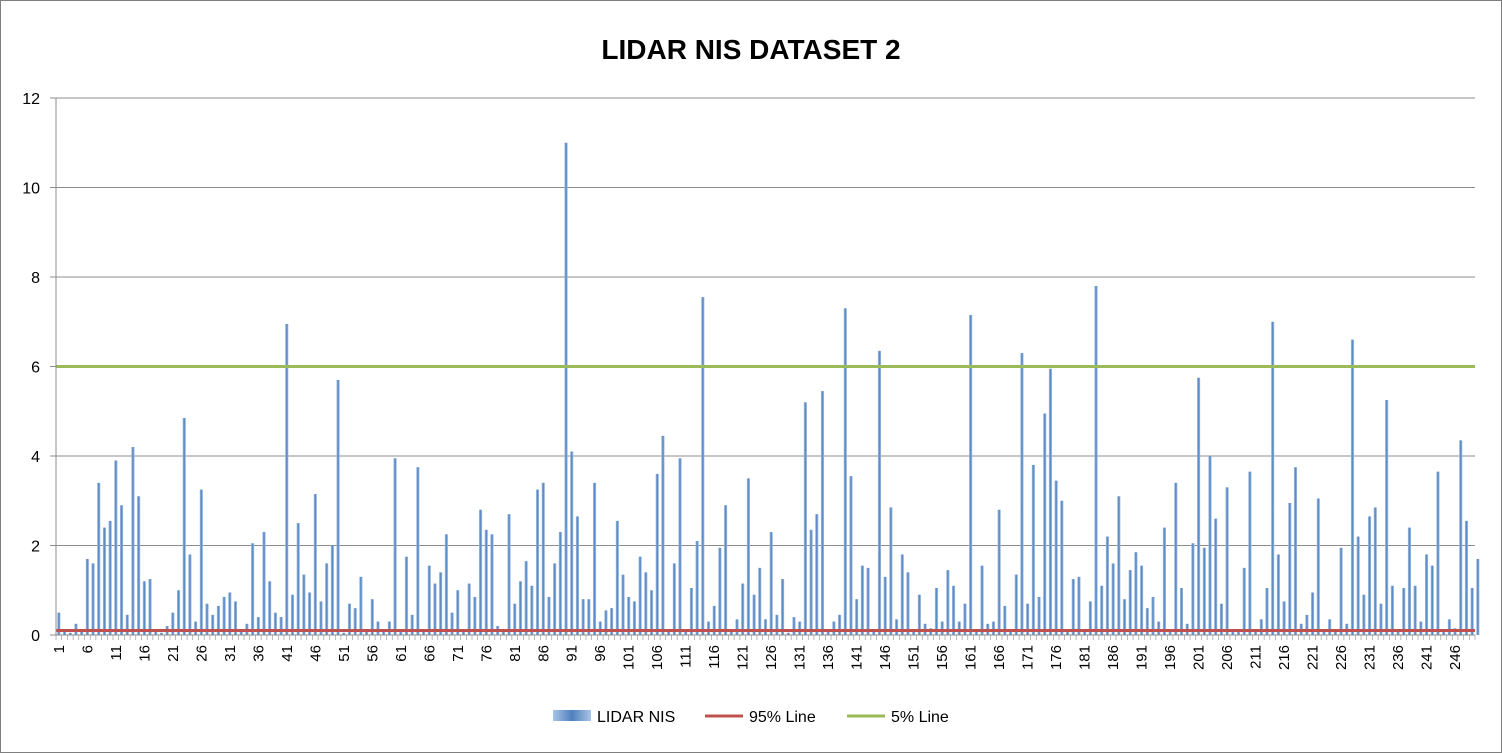 Image resolution: width=1502 pixels, height=753 pixels. What do you see at coordinates (1056, 657) in the screenshot?
I see `x-tick-label: 176` at bounding box center [1056, 657].